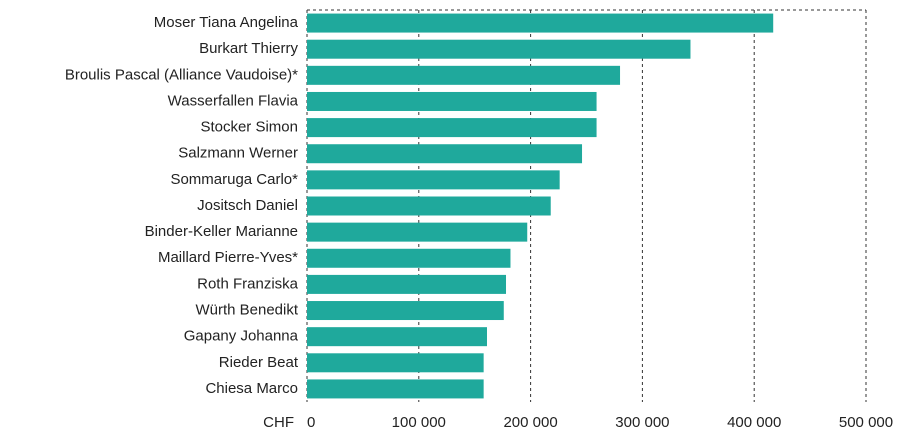 This screenshot has width=900, height=437. What do you see at coordinates (530, 422) in the screenshot?
I see `x-tick-label: 200 000` at bounding box center [530, 422].